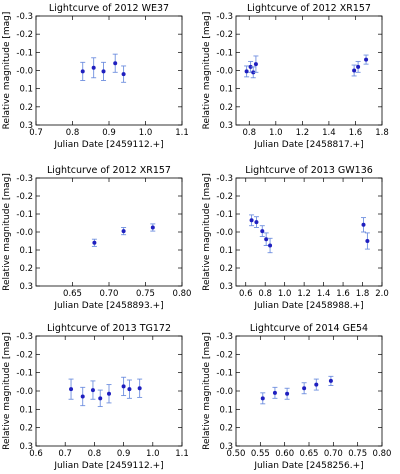  What do you see at coordinates (382, 294) in the screenshot?
I see `x-tick-label: 2.0` at bounding box center [382, 294].